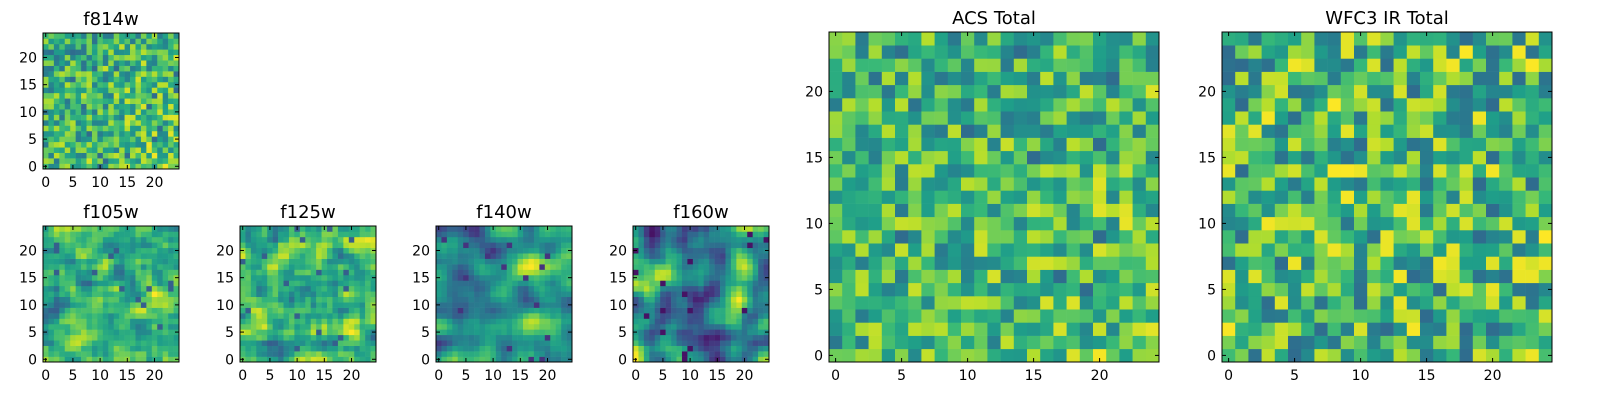  Describe the element at coordinates (504, 294) in the screenshot. I see `heatmap-cells` at that location.